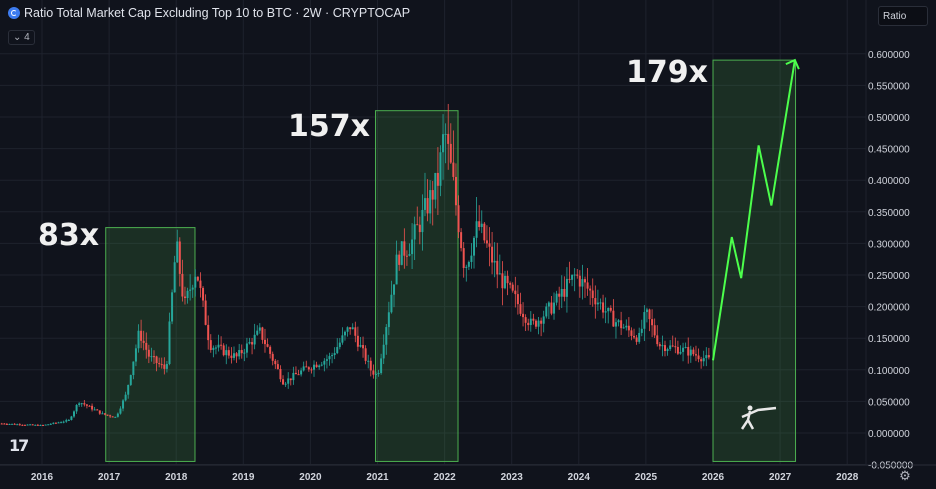 This screenshot has width=936, height=489. Describe the element at coordinates (754, 210) in the screenshot. I see `projection-line` at that location.